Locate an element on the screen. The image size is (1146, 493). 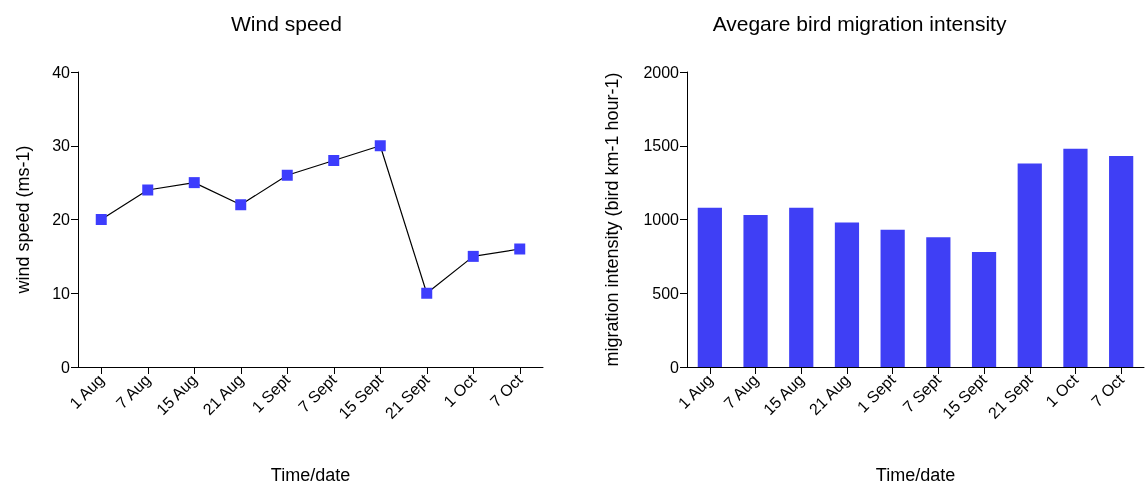
y-tick-label: 20 is located at coordinates (61, 219).